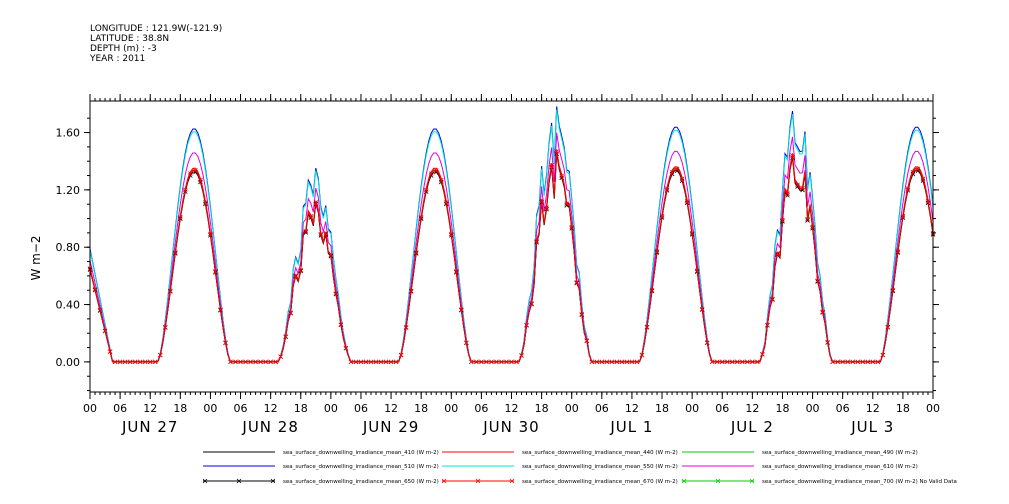 This screenshot has height=504, width=1009. Describe the element at coordinates (36, 257) in the screenshot. I see `y-axis-label: W m−2` at that location.